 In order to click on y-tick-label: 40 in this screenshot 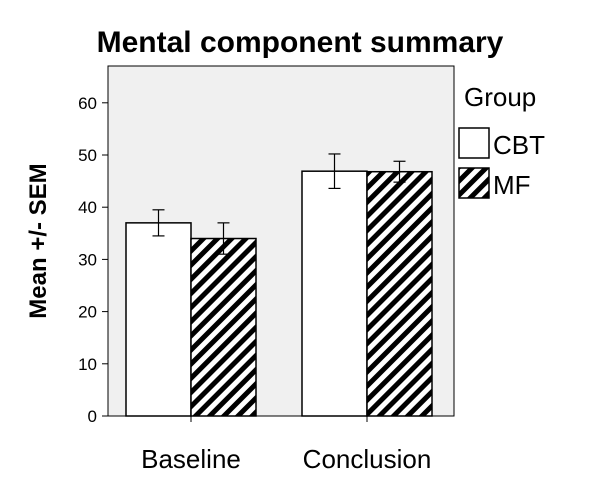, I will do `click(87, 207)`.